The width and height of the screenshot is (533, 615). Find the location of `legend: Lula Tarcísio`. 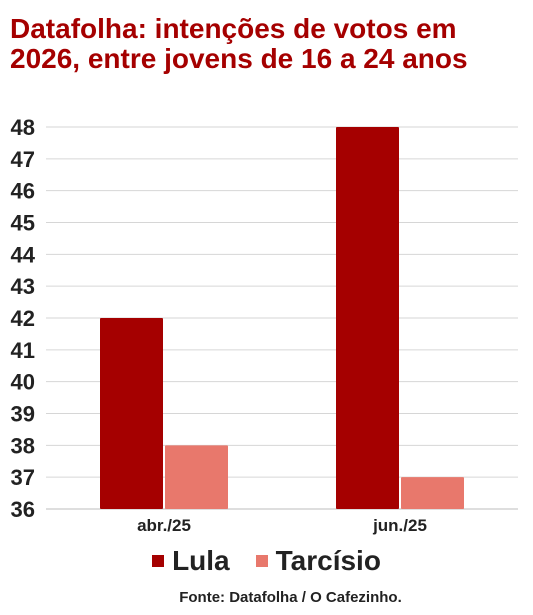

legend: Lula Tarcísio is located at coordinates (266, 561).